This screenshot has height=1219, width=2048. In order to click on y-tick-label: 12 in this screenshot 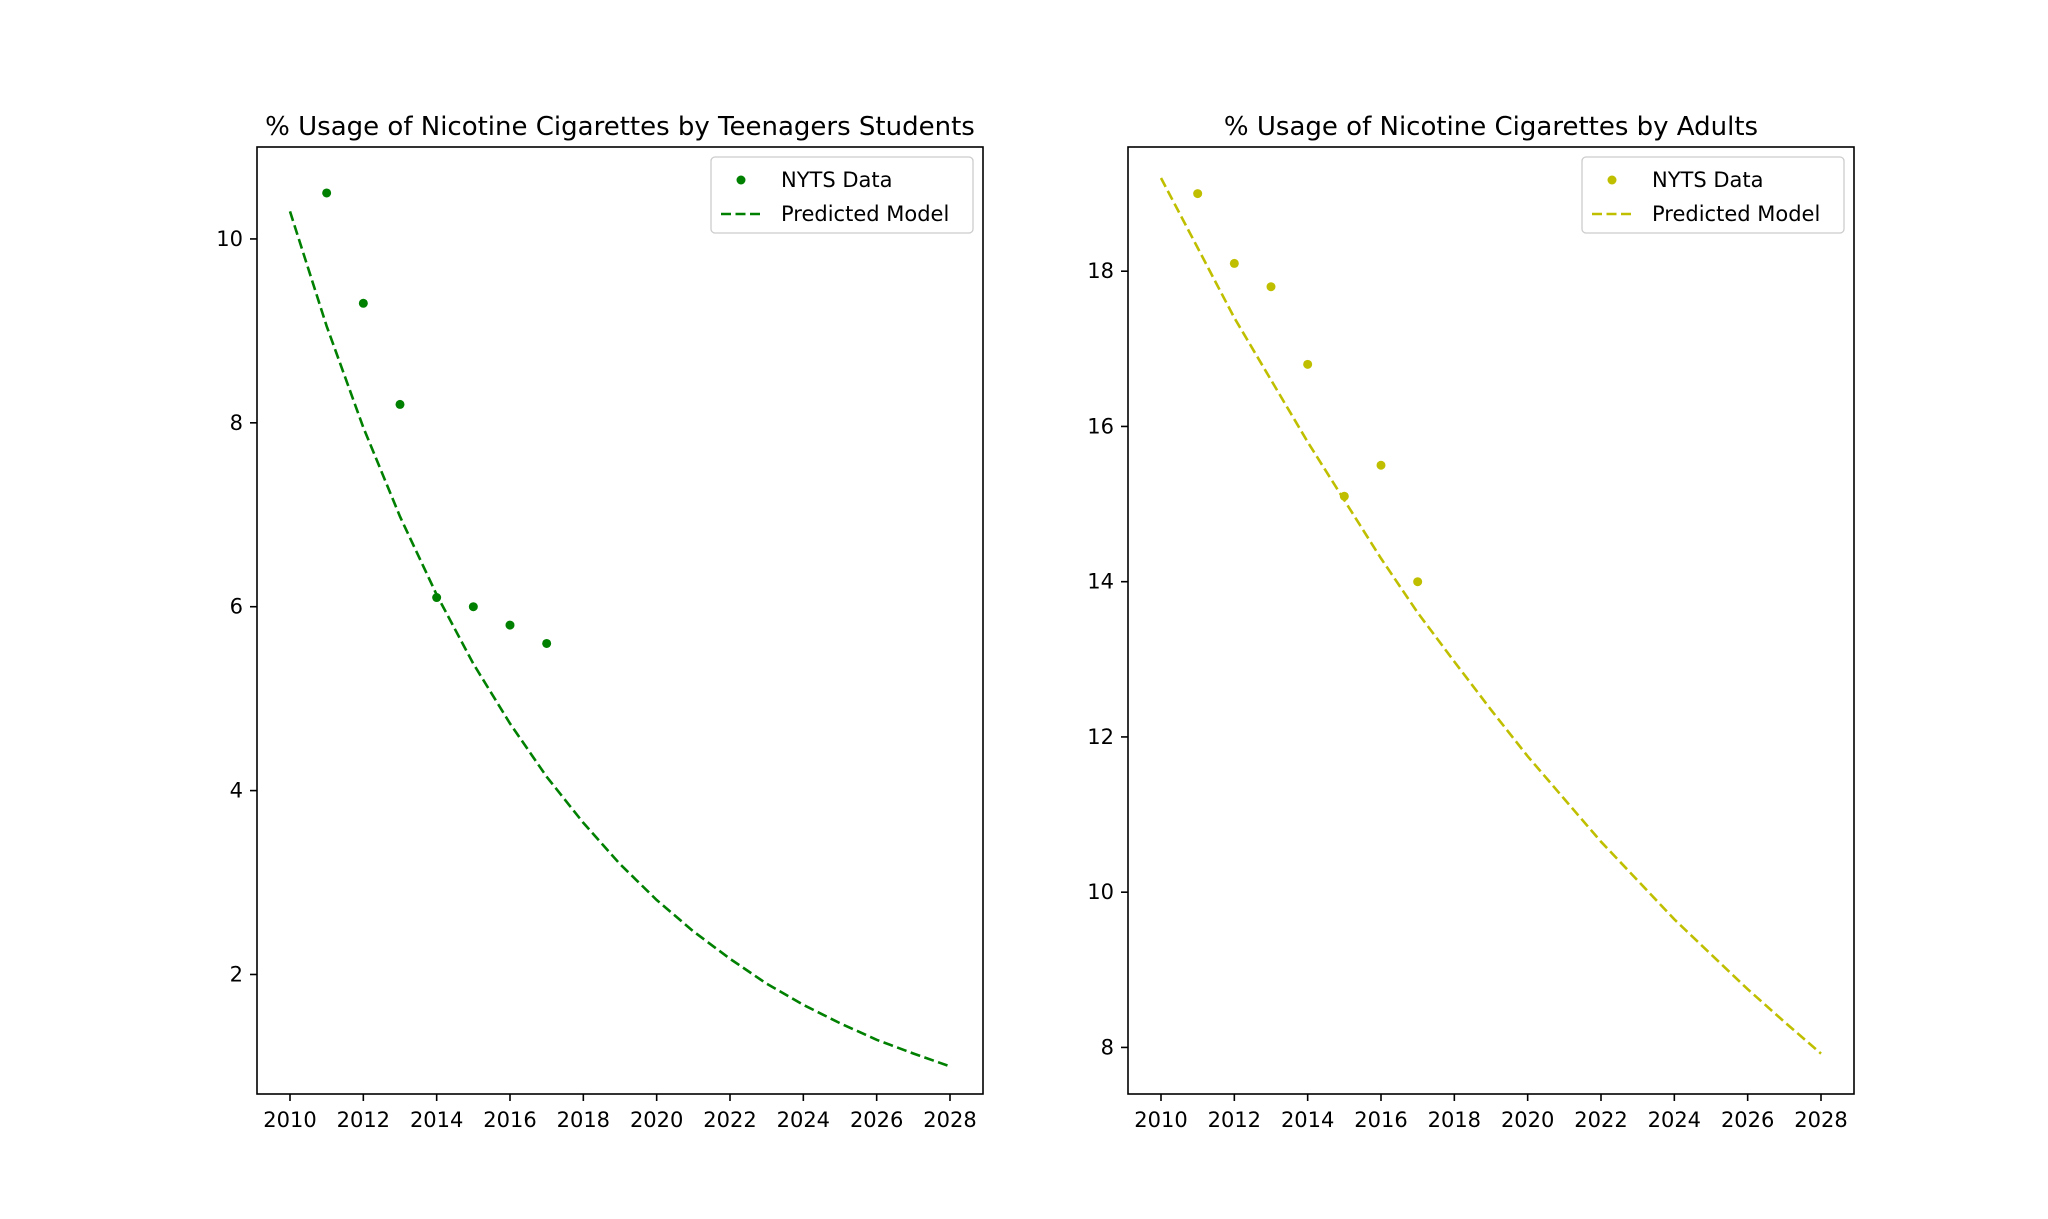, I will do `click(1100, 737)`.